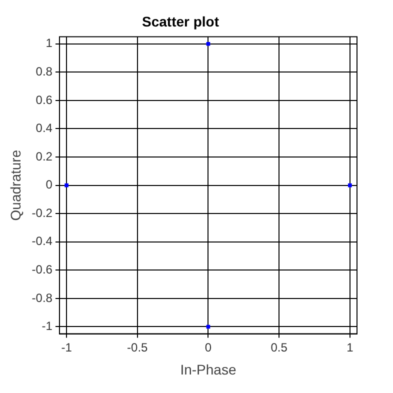  Describe the element at coordinates (44, 128) in the screenshot. I see `y-tick-label: 0.4` at that location.